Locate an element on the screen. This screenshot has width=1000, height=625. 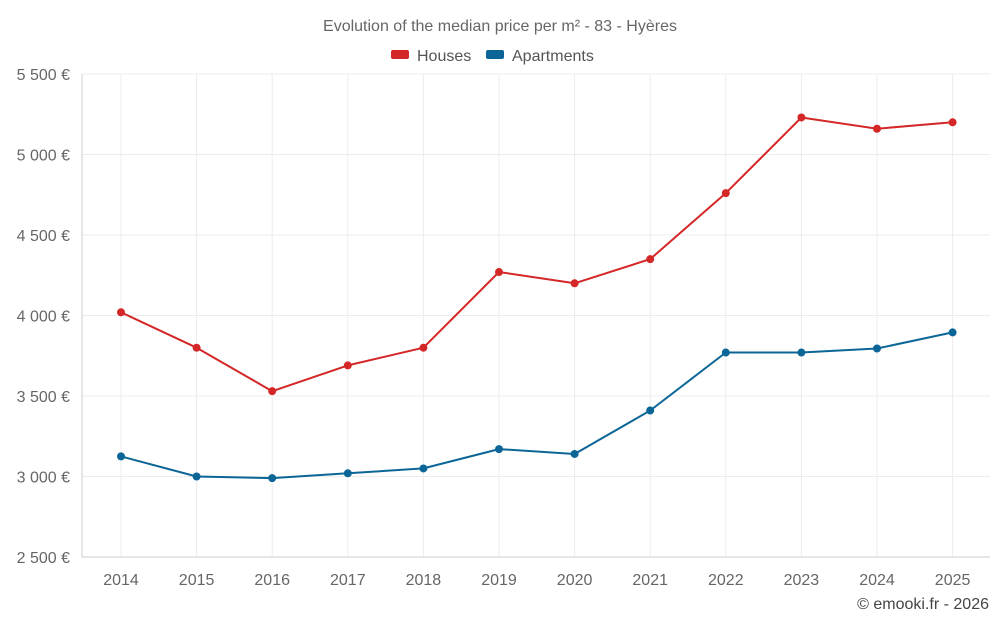
legend-item-houses: Houses is located at coordinates (431, 56).